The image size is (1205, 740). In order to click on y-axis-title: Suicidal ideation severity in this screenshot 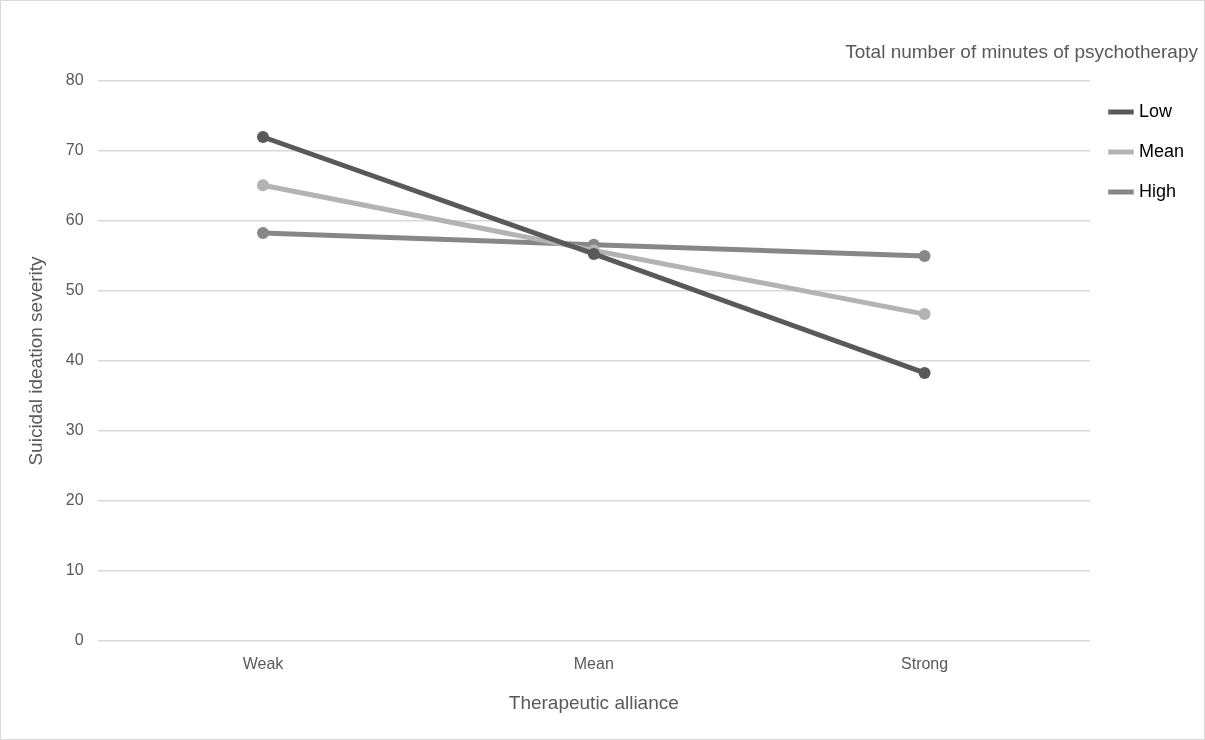, I will do `click(35, 360)`.